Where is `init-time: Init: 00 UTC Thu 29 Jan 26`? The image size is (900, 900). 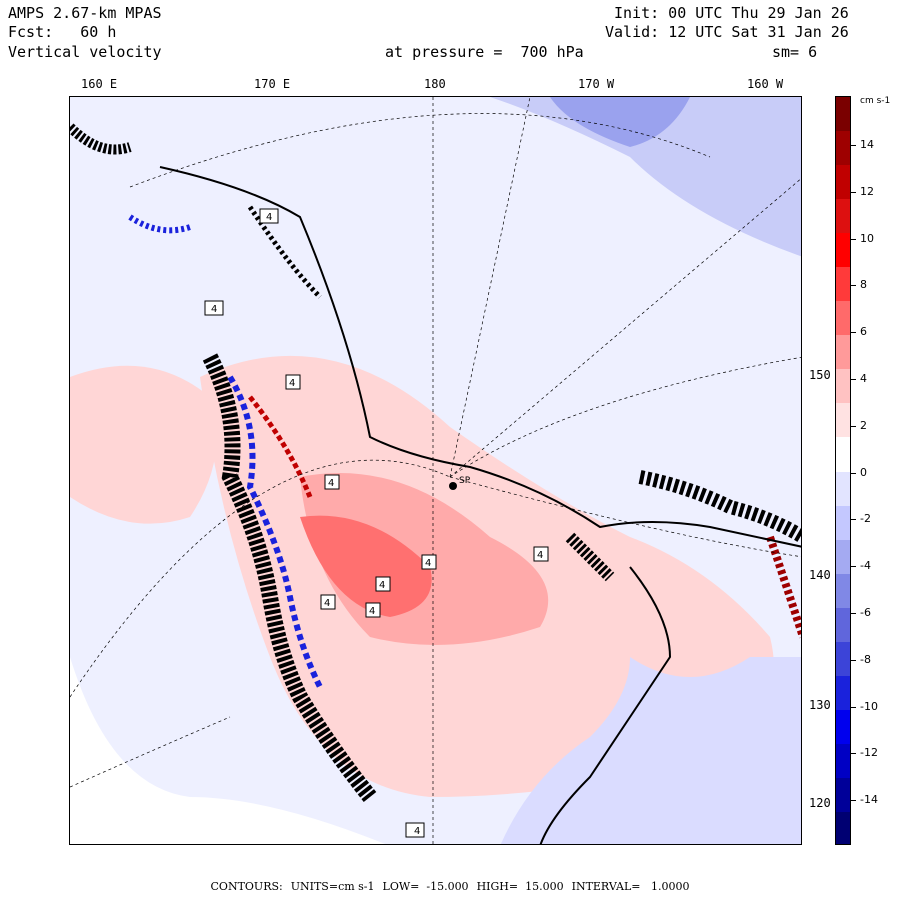 init-time: Init: 00 UTC Thu 29 Jan 26 is located at coordinates (731, 13).